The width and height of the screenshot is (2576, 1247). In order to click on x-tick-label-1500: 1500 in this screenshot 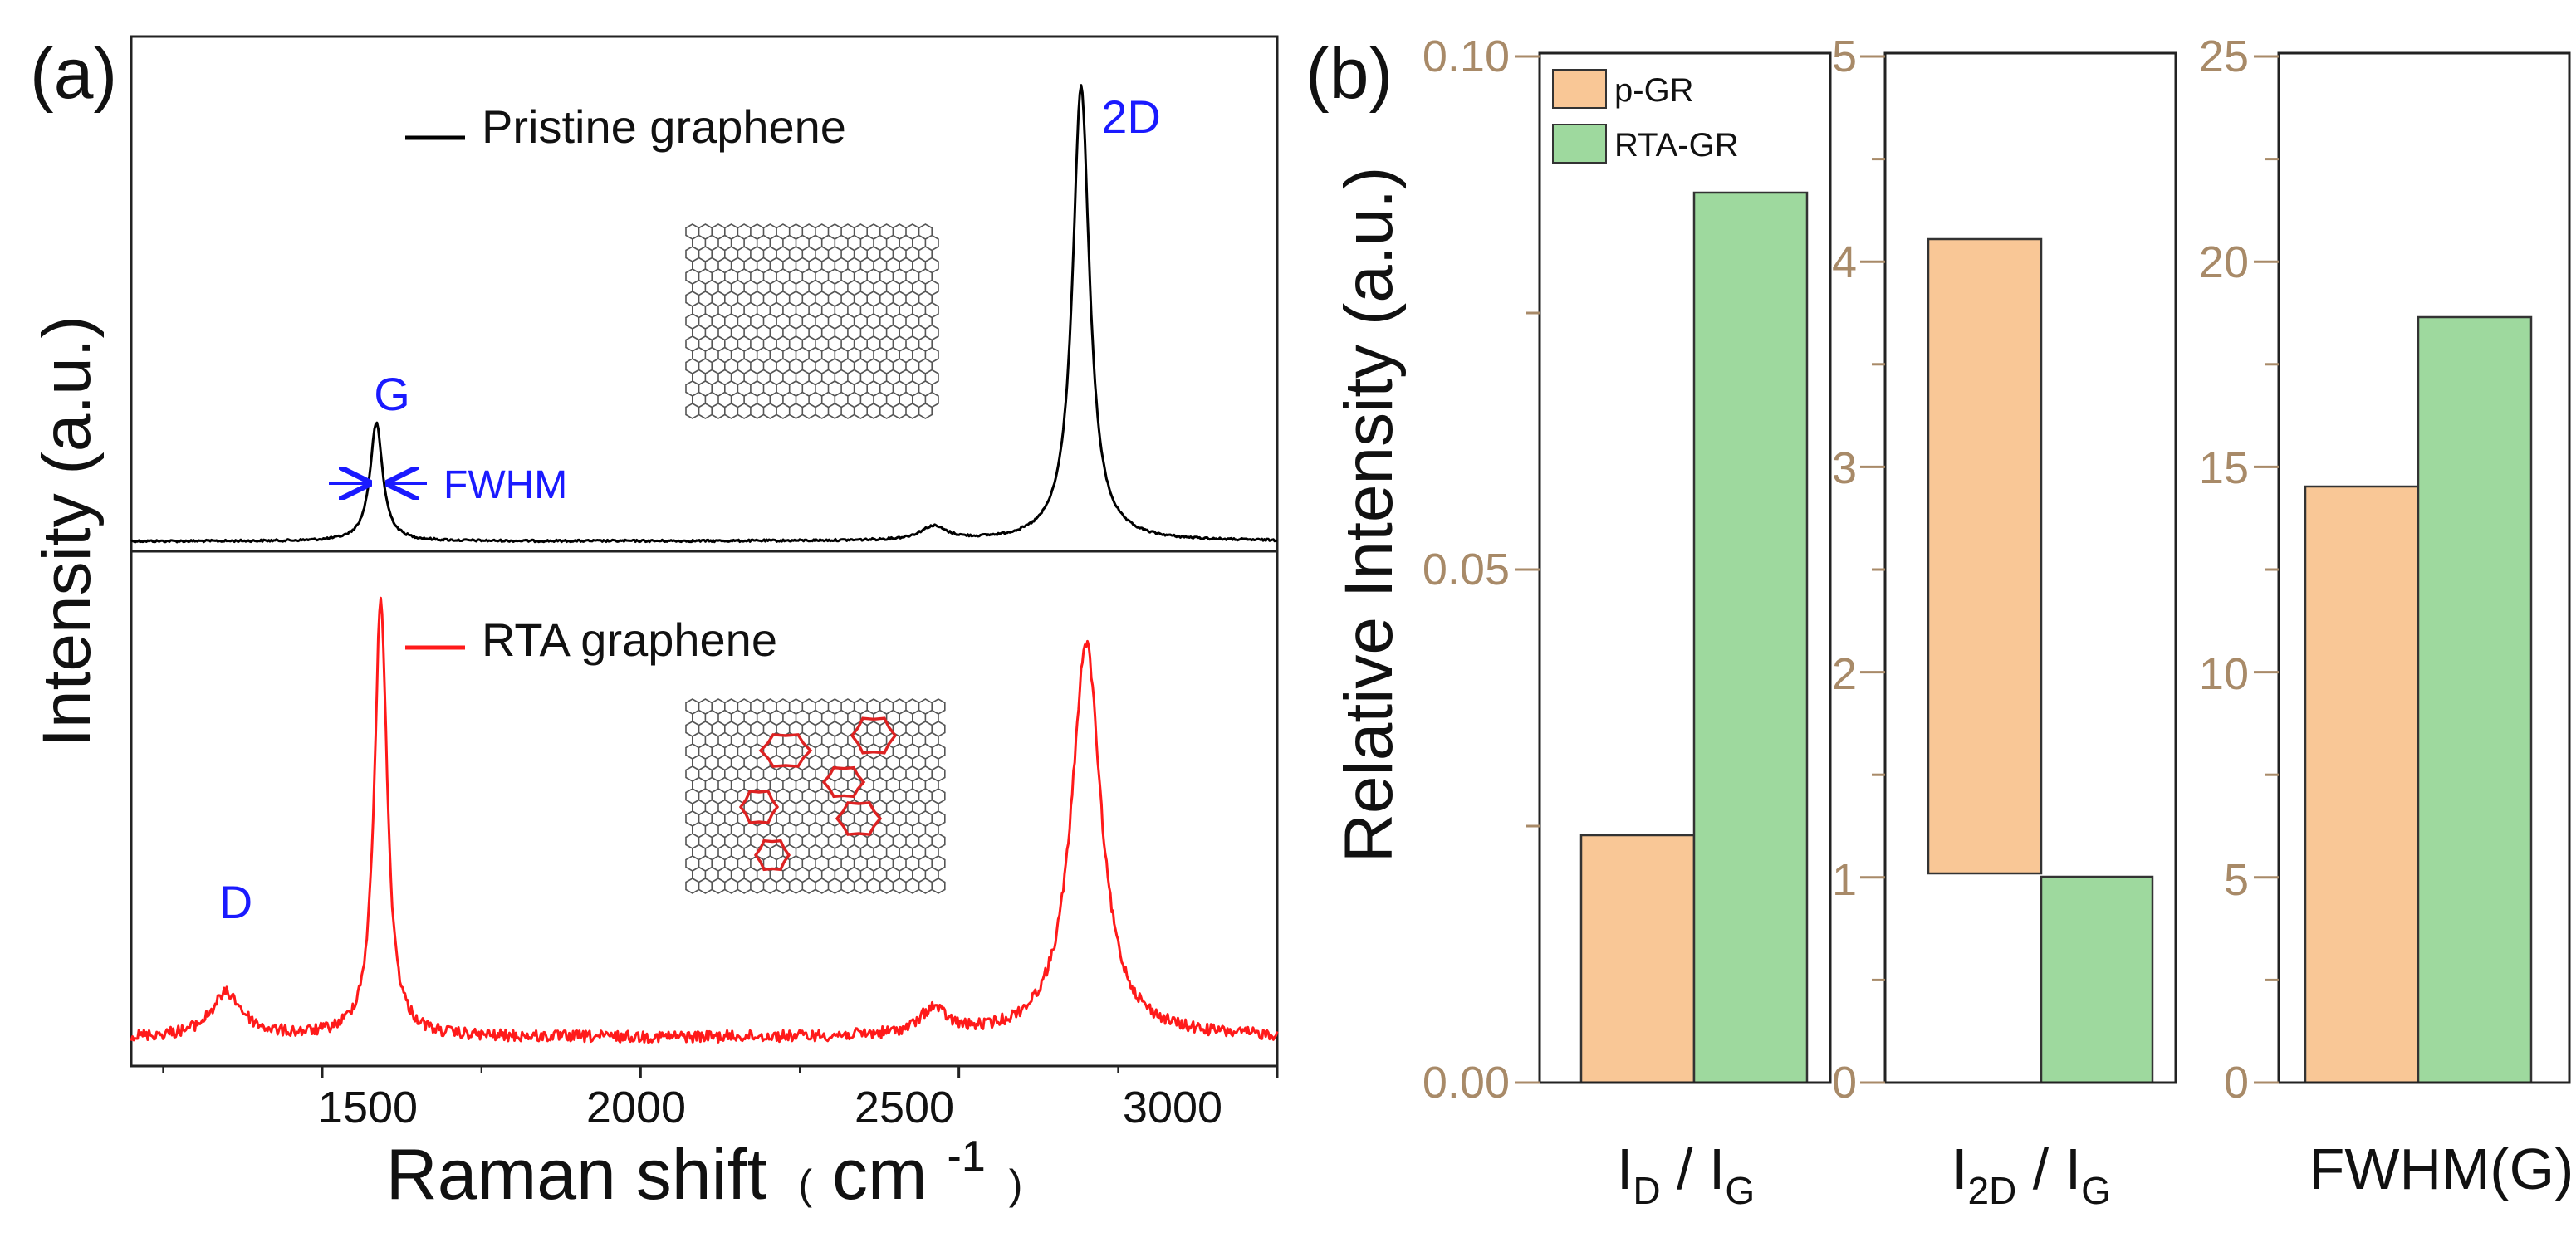, I will do `click(368, 1107)`.